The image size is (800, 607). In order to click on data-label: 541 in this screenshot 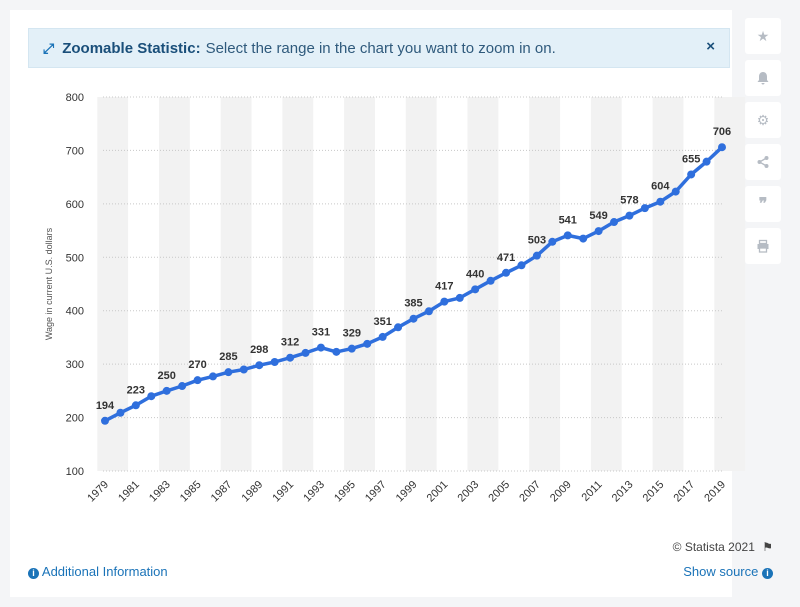, I will do `click(568, 220)`.